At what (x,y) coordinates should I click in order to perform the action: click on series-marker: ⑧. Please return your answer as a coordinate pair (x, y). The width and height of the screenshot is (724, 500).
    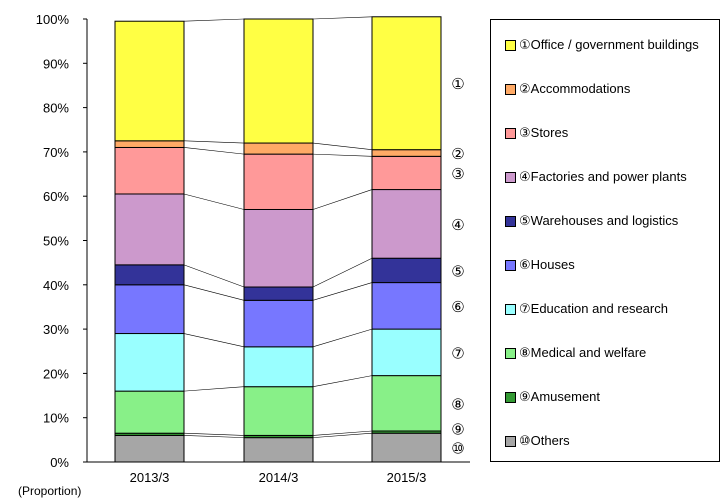
    Looking at the image, I should click on (457, 404).